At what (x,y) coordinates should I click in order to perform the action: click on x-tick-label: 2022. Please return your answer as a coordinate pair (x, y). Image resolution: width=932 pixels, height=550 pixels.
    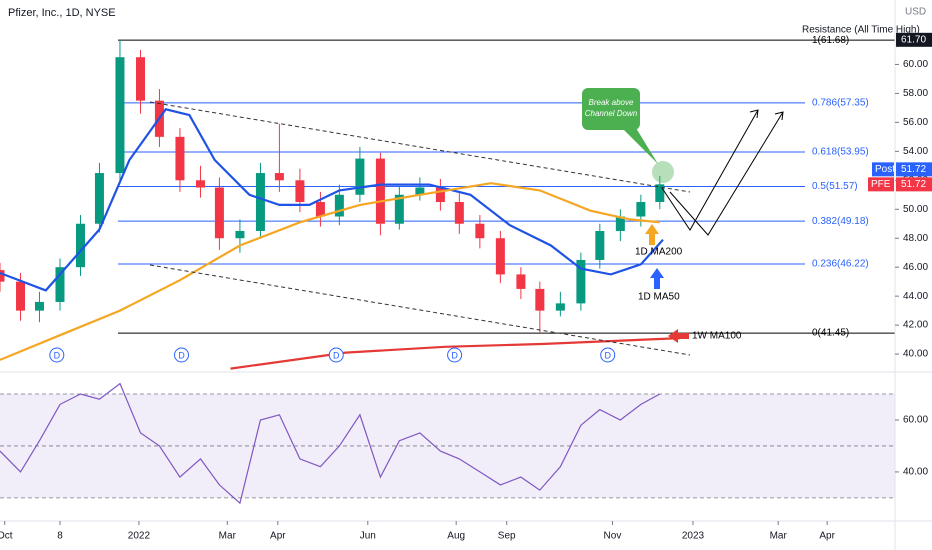
    Looking at the image, I should click on (139, 536).